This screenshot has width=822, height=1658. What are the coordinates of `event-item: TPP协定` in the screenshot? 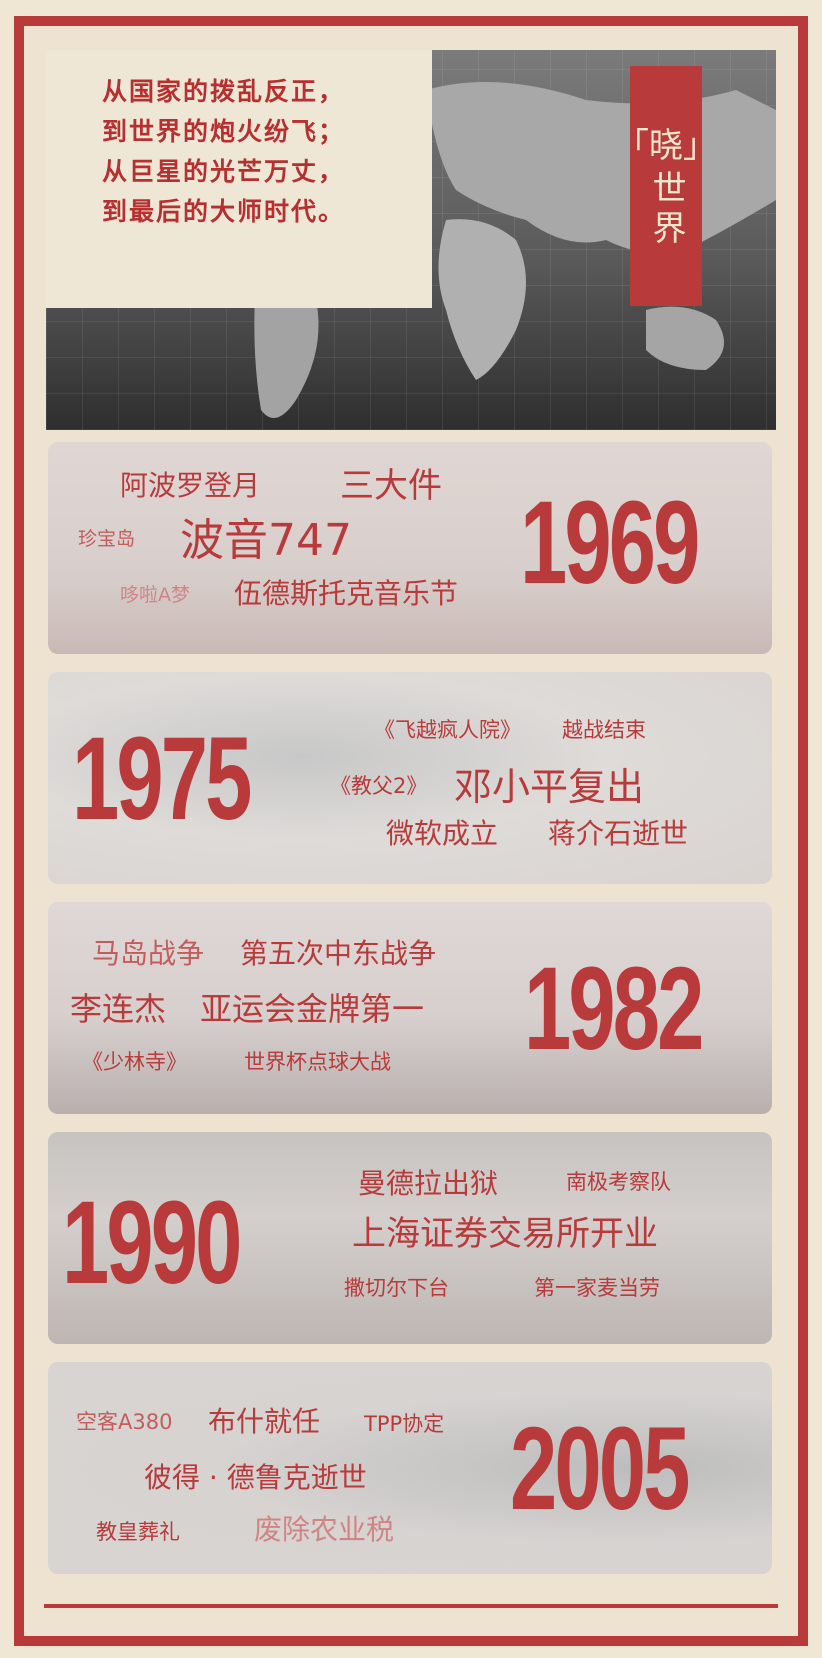 It's located at (404, 1424).